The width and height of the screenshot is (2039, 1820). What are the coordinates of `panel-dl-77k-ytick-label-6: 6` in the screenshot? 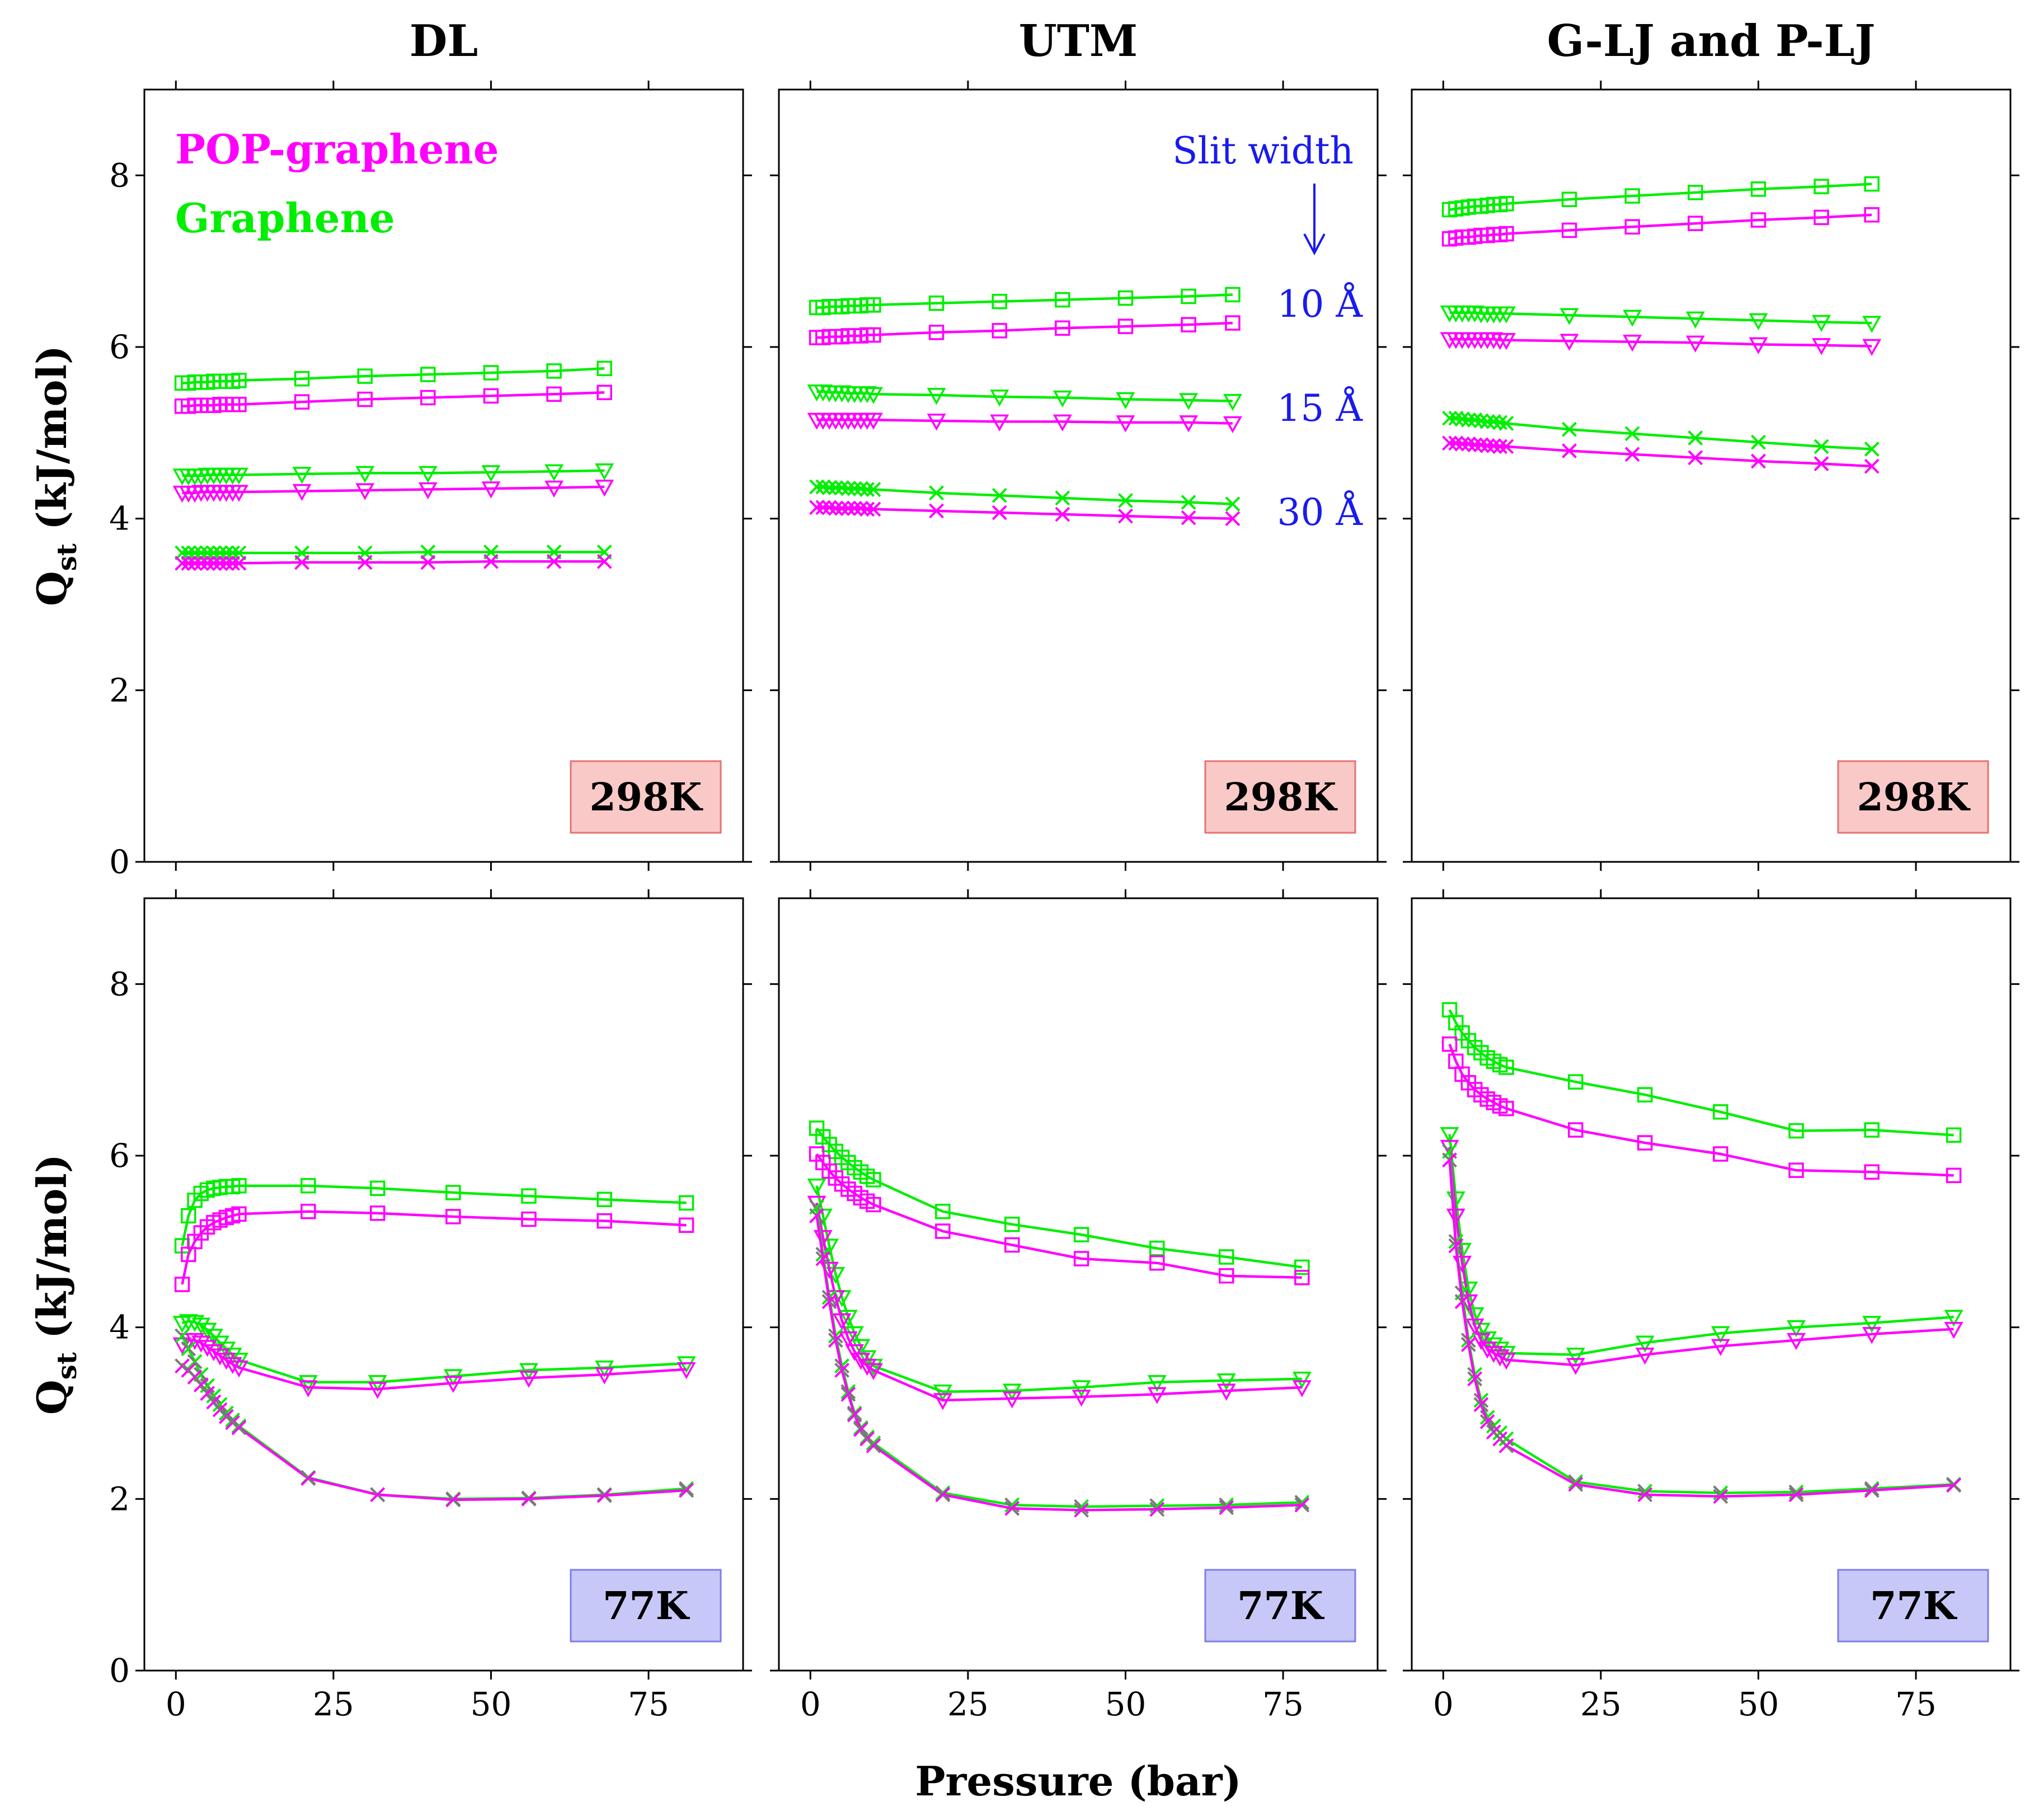 It's located at (119, 1156).